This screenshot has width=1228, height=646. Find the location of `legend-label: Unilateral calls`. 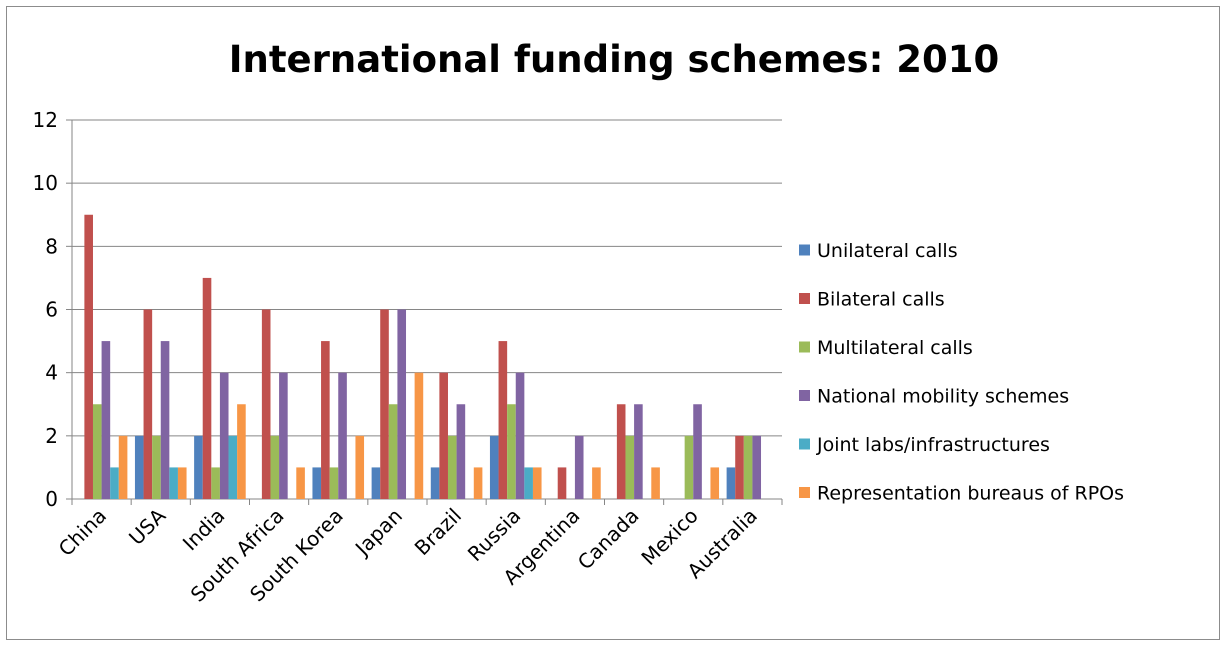

legend-label: Unilateral calls is located at coordinates (887, 251).